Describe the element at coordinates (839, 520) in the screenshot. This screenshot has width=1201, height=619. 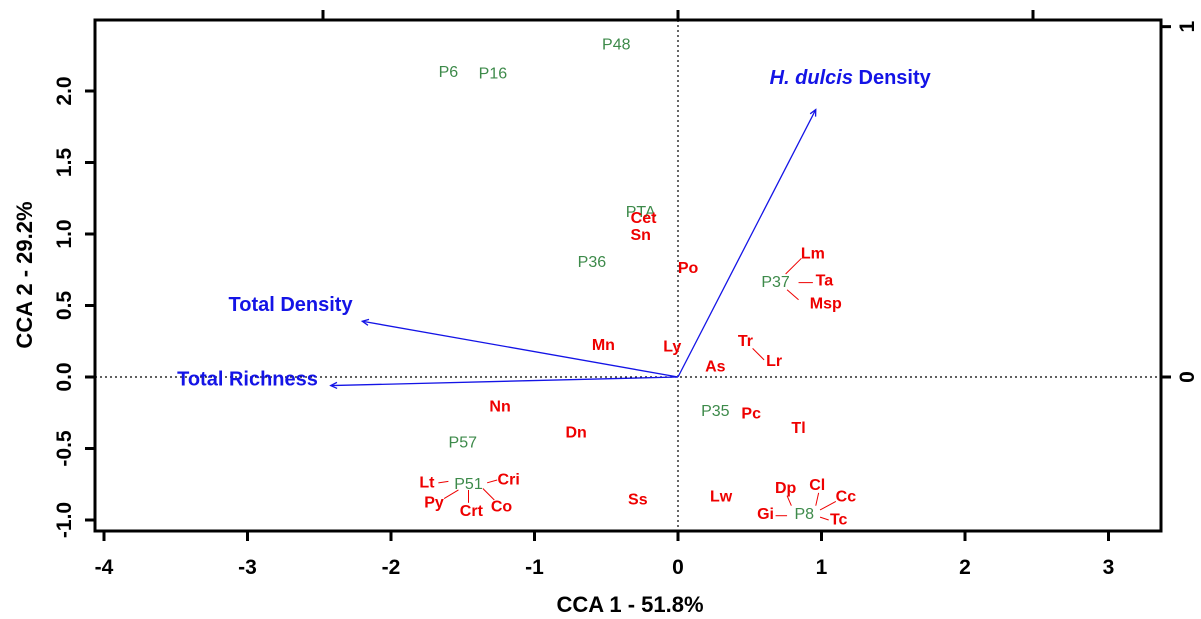
I see `species-label: Tc` at that location.